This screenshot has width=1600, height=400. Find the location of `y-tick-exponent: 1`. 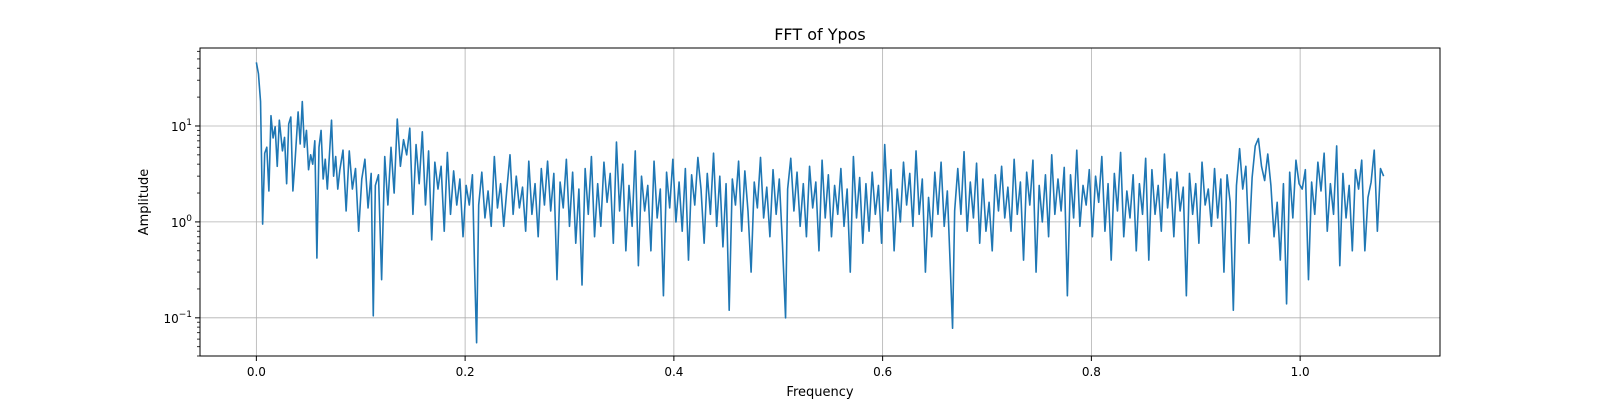

y-tick-exponent: 1 is located at coordinates (189, 123).